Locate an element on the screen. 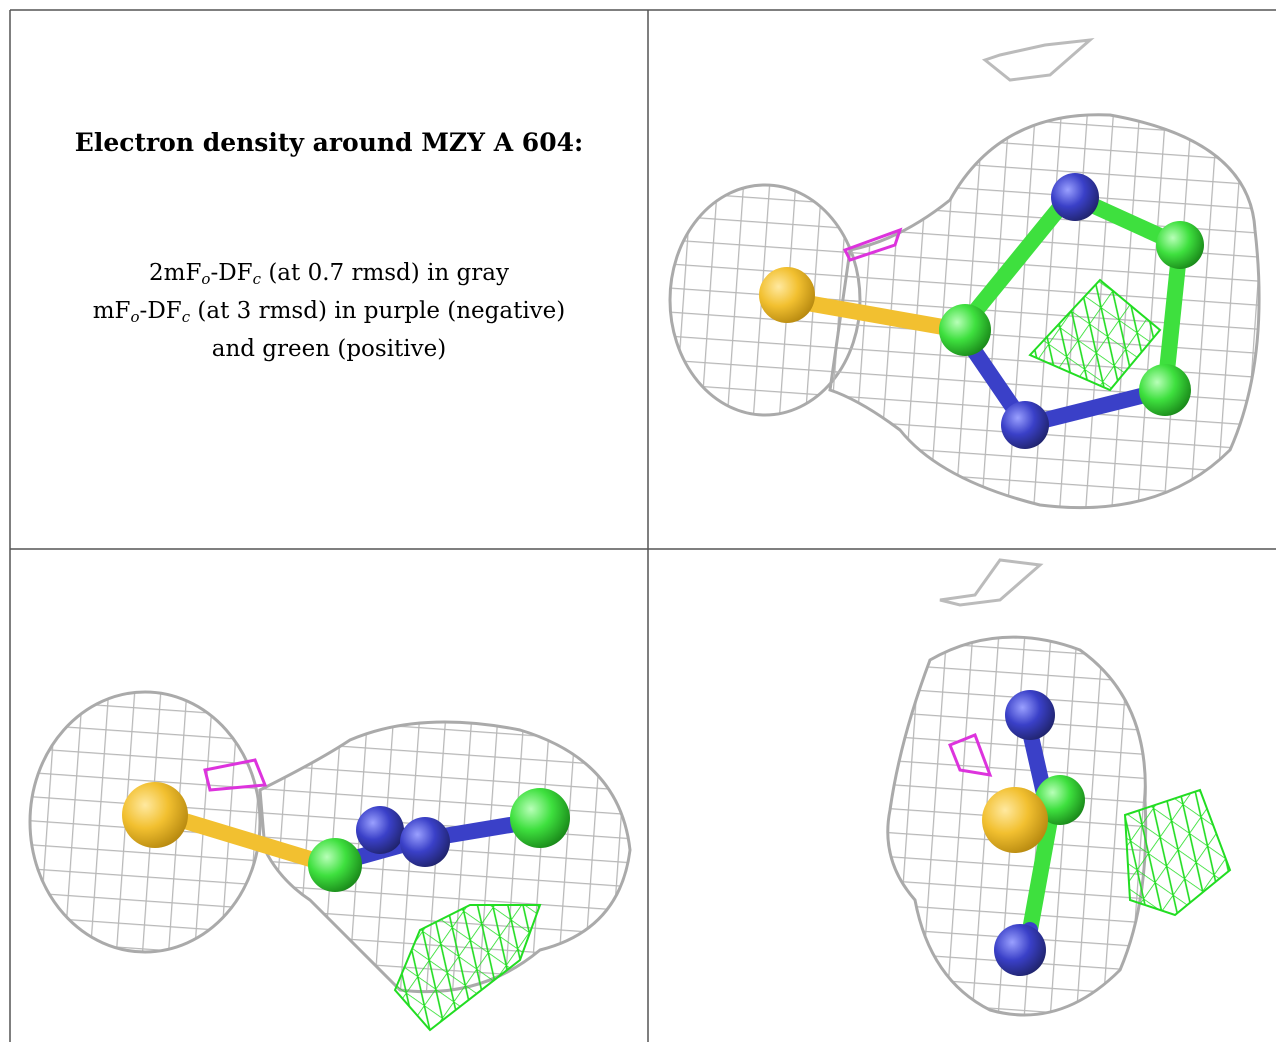 This screenshot has height=1042, width=1276. caption-line: and green (positive) is located at coordinates (329, 349).